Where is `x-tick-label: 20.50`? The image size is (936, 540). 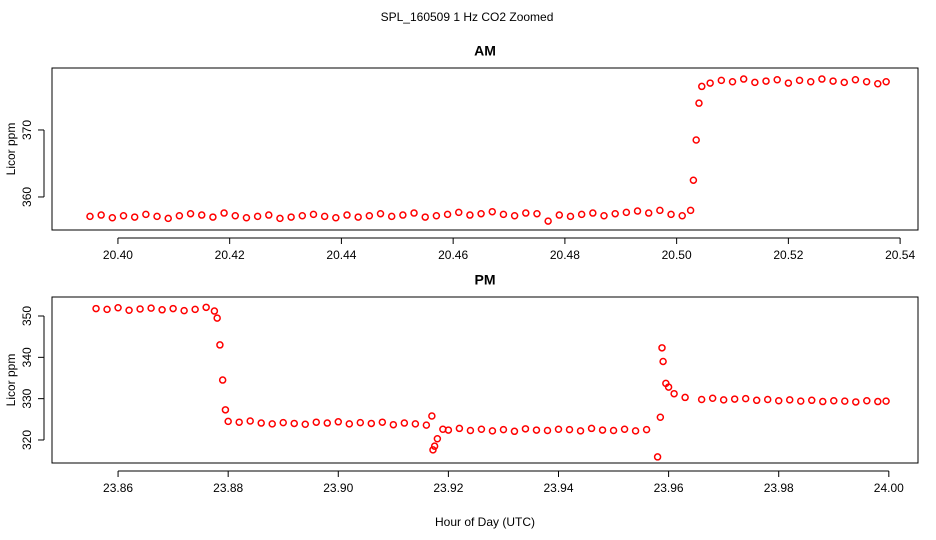 x-tick-label: 20.50 is located at coordinates (677, 255).